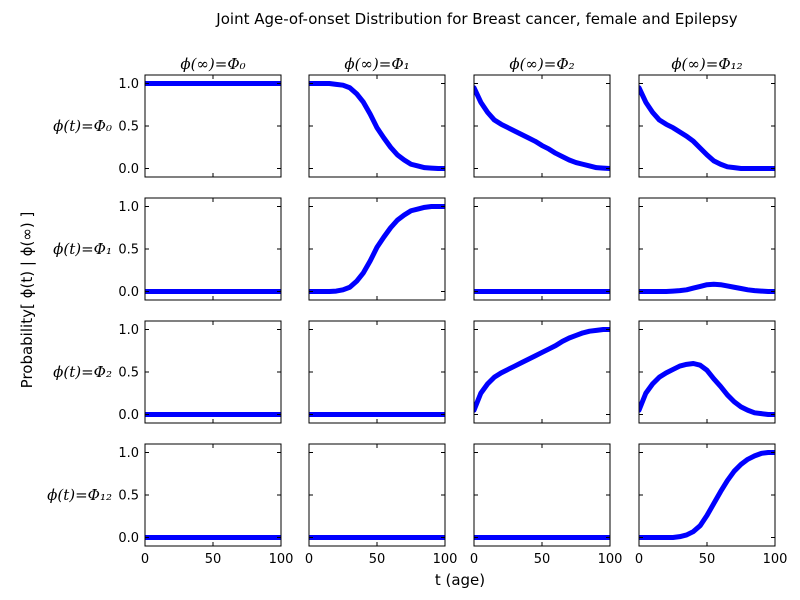 The height and width of the screenshot is (600, 800). What do you see at coordinates (82, 126) in the screenshot?
I see `row-label: ϕ(t)=Φ₀` at bounding box center [82, 126].